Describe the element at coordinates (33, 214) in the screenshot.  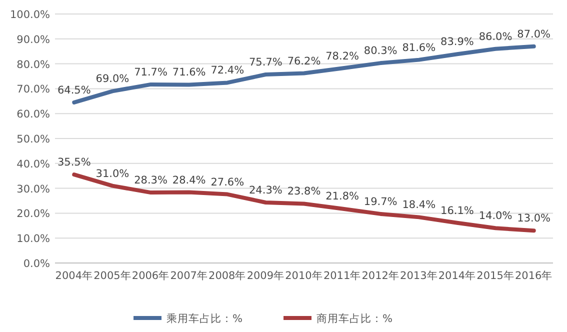
I see `y-tick-label: 20.0%` at that location.